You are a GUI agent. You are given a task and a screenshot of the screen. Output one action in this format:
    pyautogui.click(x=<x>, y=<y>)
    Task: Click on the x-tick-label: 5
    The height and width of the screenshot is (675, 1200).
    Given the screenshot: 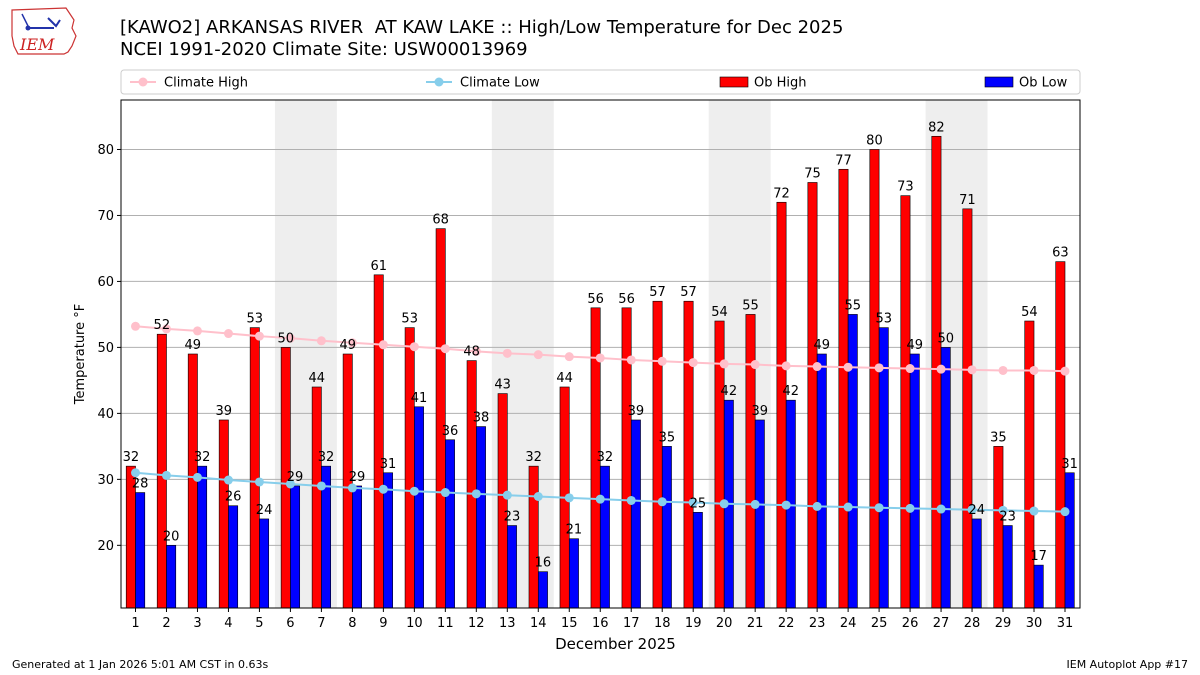 What is the action you would take?
    pyautogui.click(x=259, y=623)
    